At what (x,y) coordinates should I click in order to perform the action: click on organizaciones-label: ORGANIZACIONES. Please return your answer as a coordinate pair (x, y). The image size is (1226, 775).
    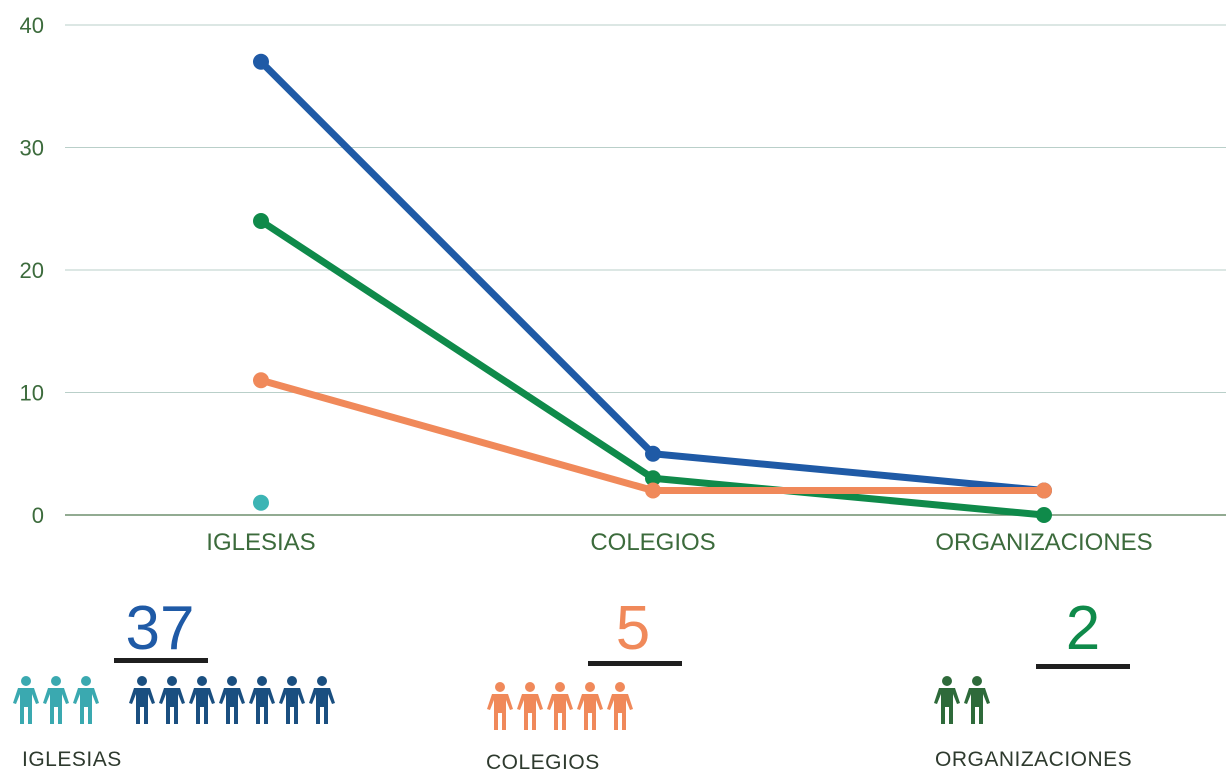
    Looking at the image, I should click on (1034, 759).